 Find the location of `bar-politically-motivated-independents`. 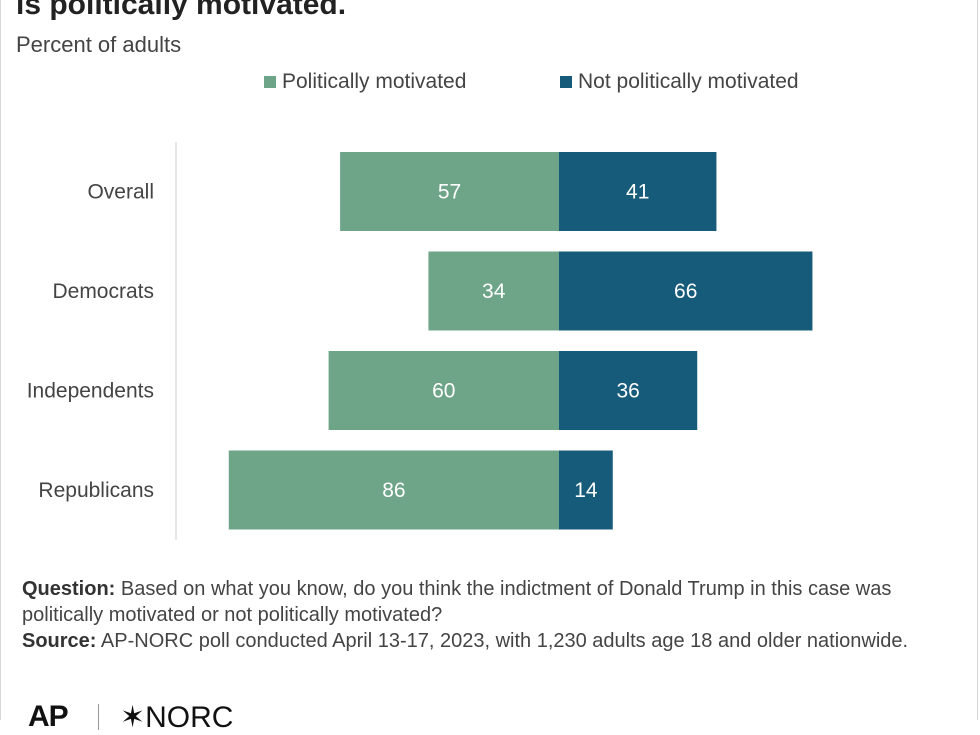

bar-politically-motivated-independents is located at coordinates (443, 390).